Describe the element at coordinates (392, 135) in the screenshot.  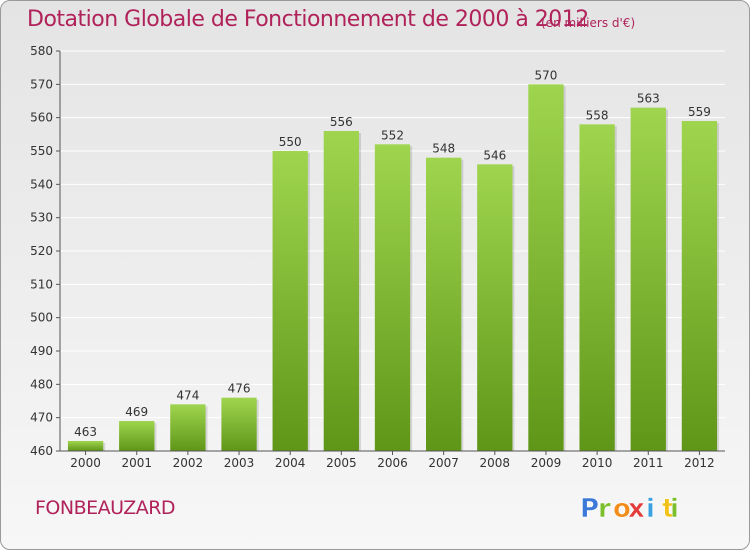
I see `bar-value-label: 552` at that location.